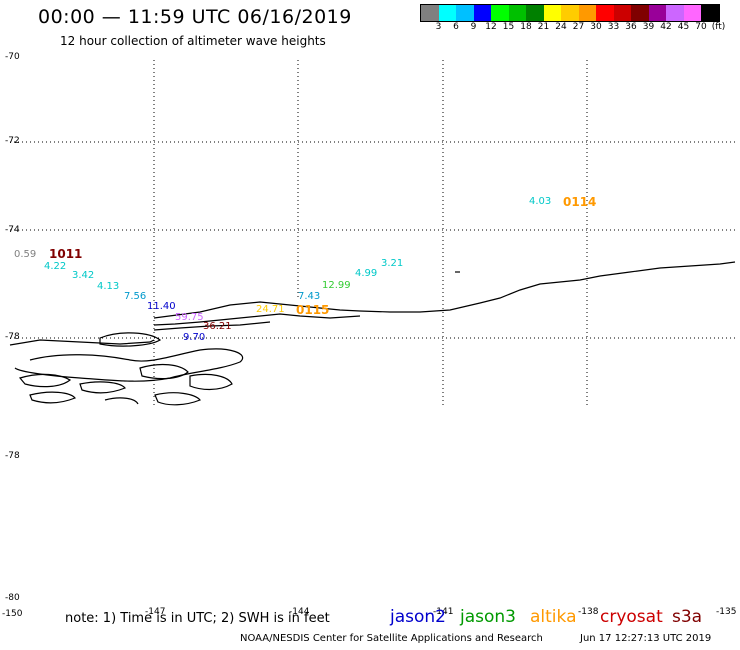 The image size is (740, 650). What do you see at coordinates (596, 27) in the screenshot?
I see `scale-label: 30` at bounding box center [596, 27].